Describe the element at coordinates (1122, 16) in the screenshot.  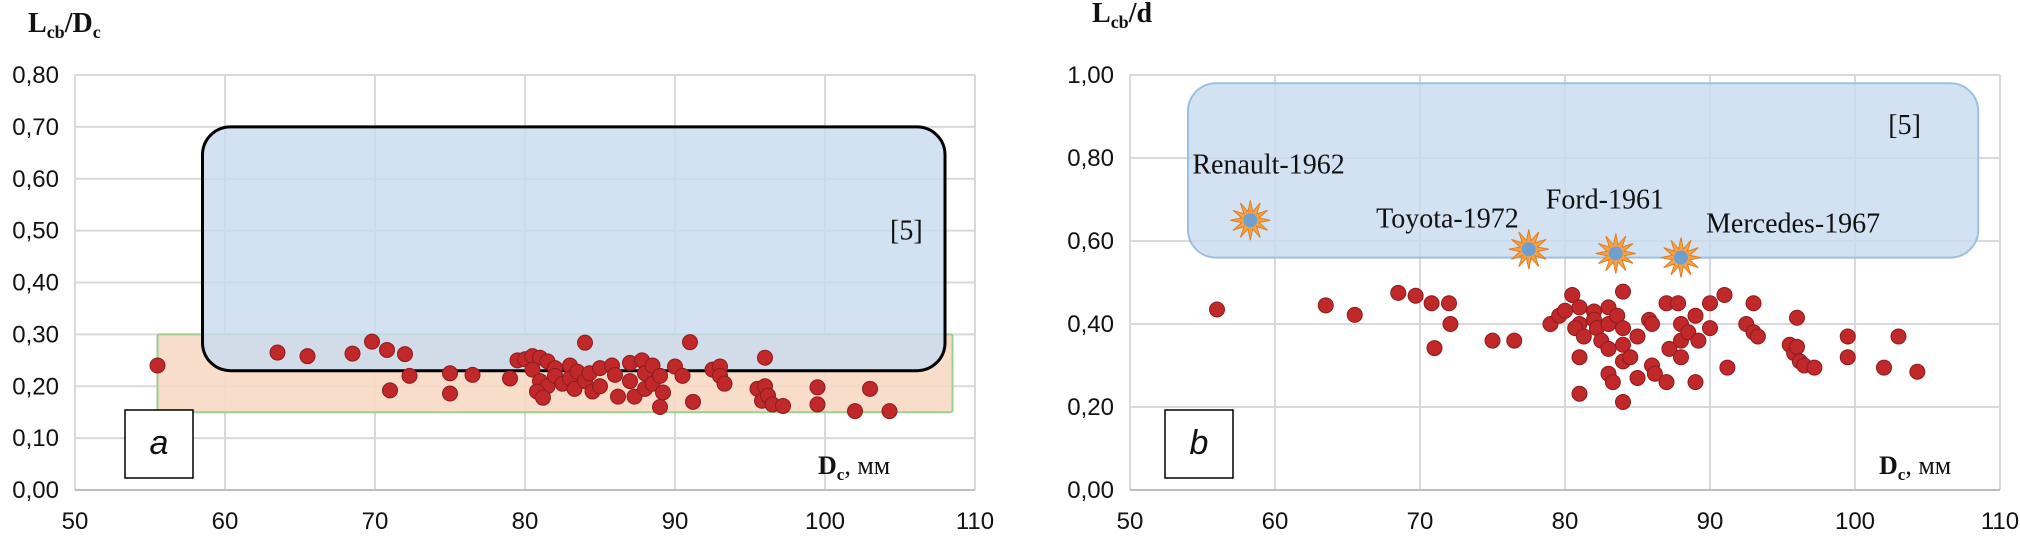
I see `y-axis-title: Lcb/d` at that location.